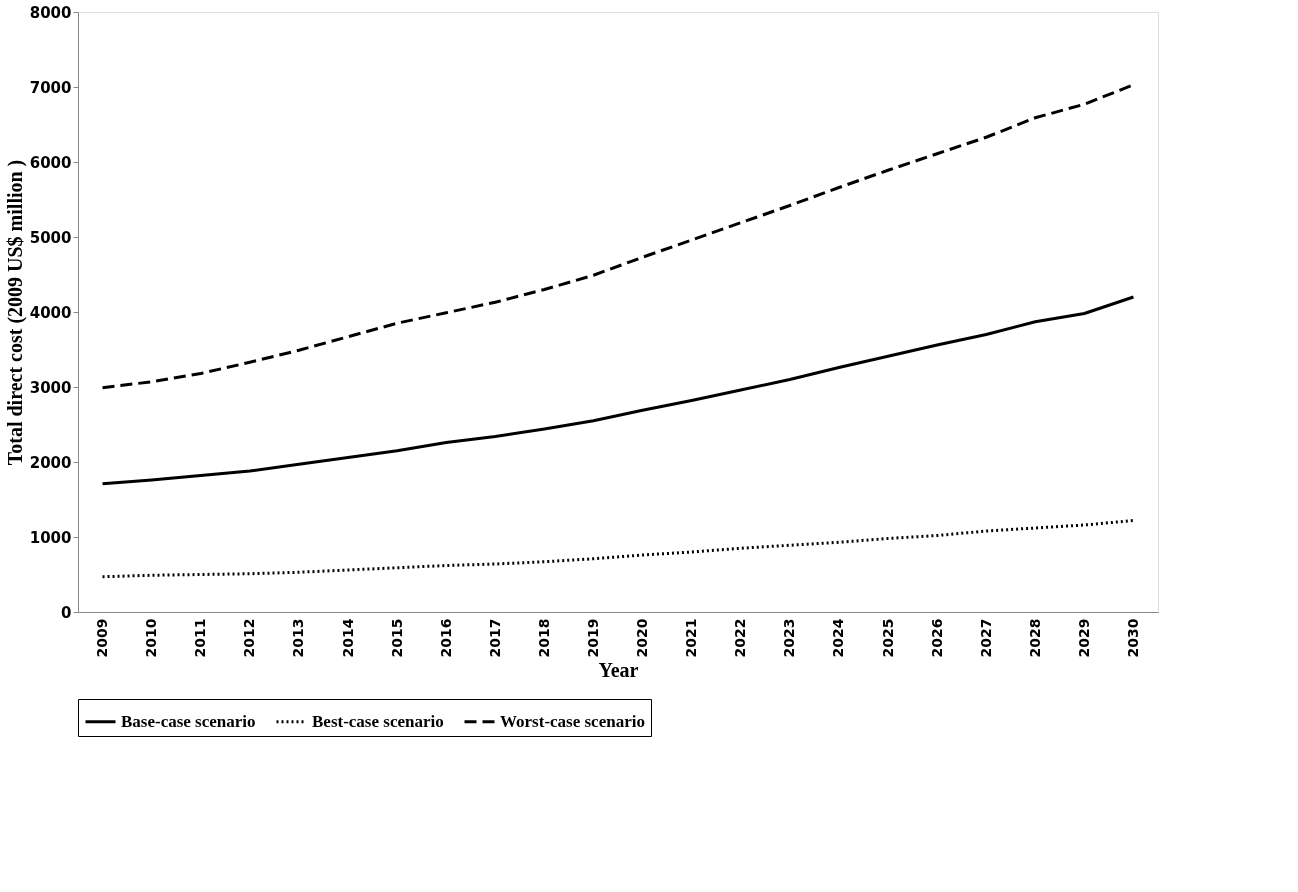 This screenshot has width=1298, height=892. Describe the element at coordinates (151, 638) in the screenshot. I see `x-tick-label: 2010` at that location.